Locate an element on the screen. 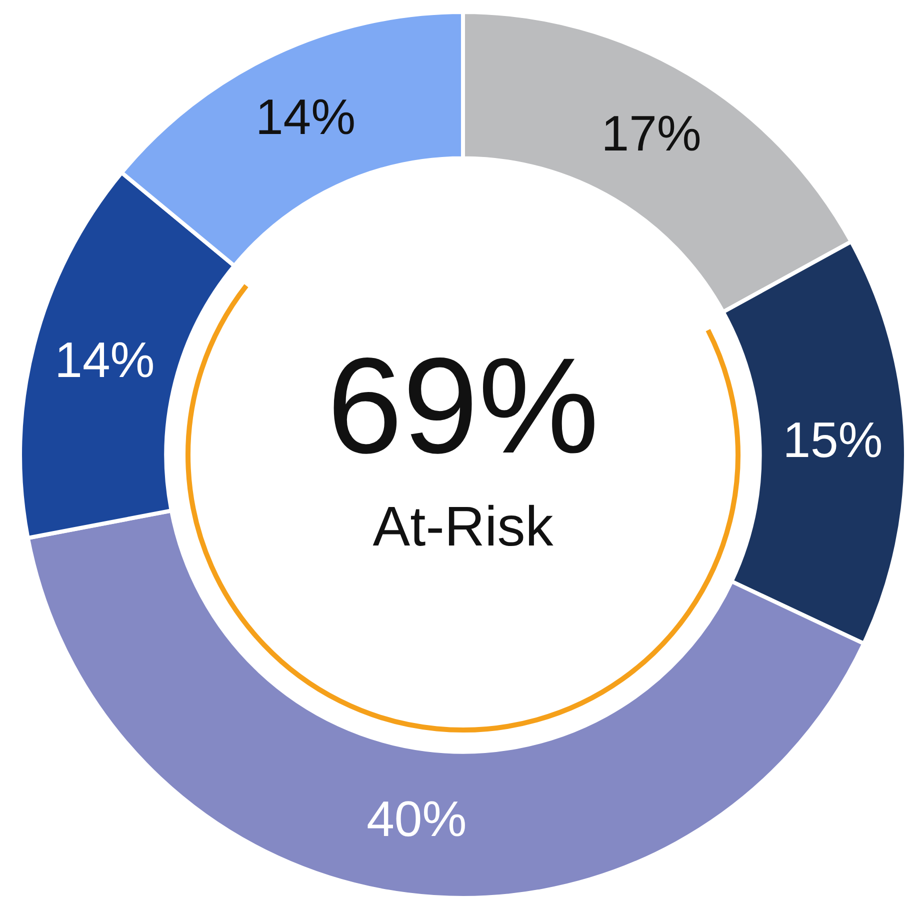  data-label: 17% is located at coordinates (651, 133).